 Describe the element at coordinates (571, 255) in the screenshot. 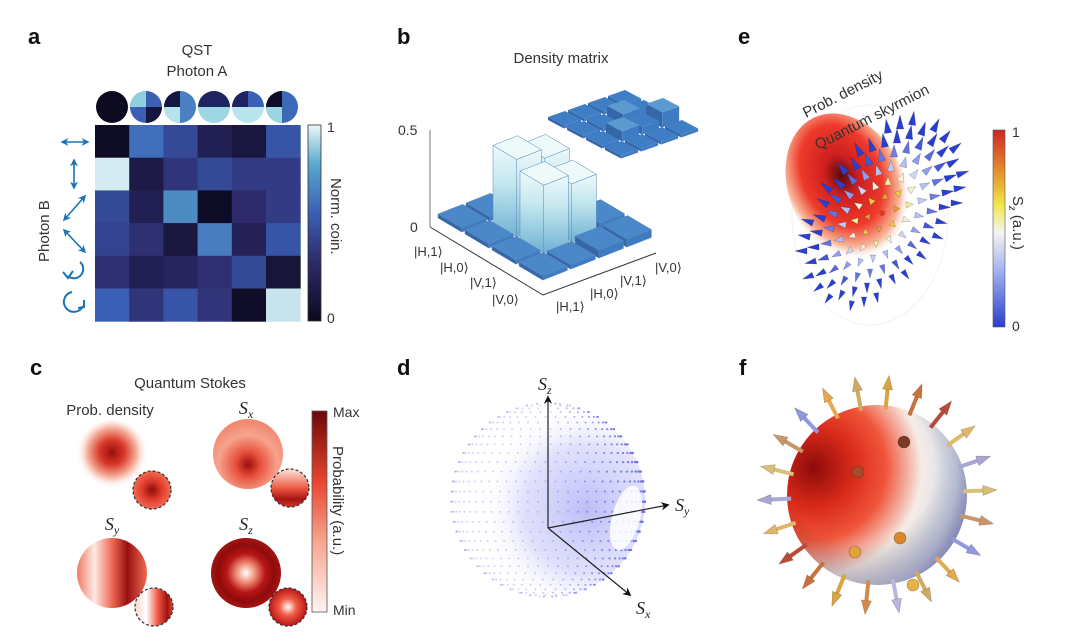

I see `bar-real` at that location.